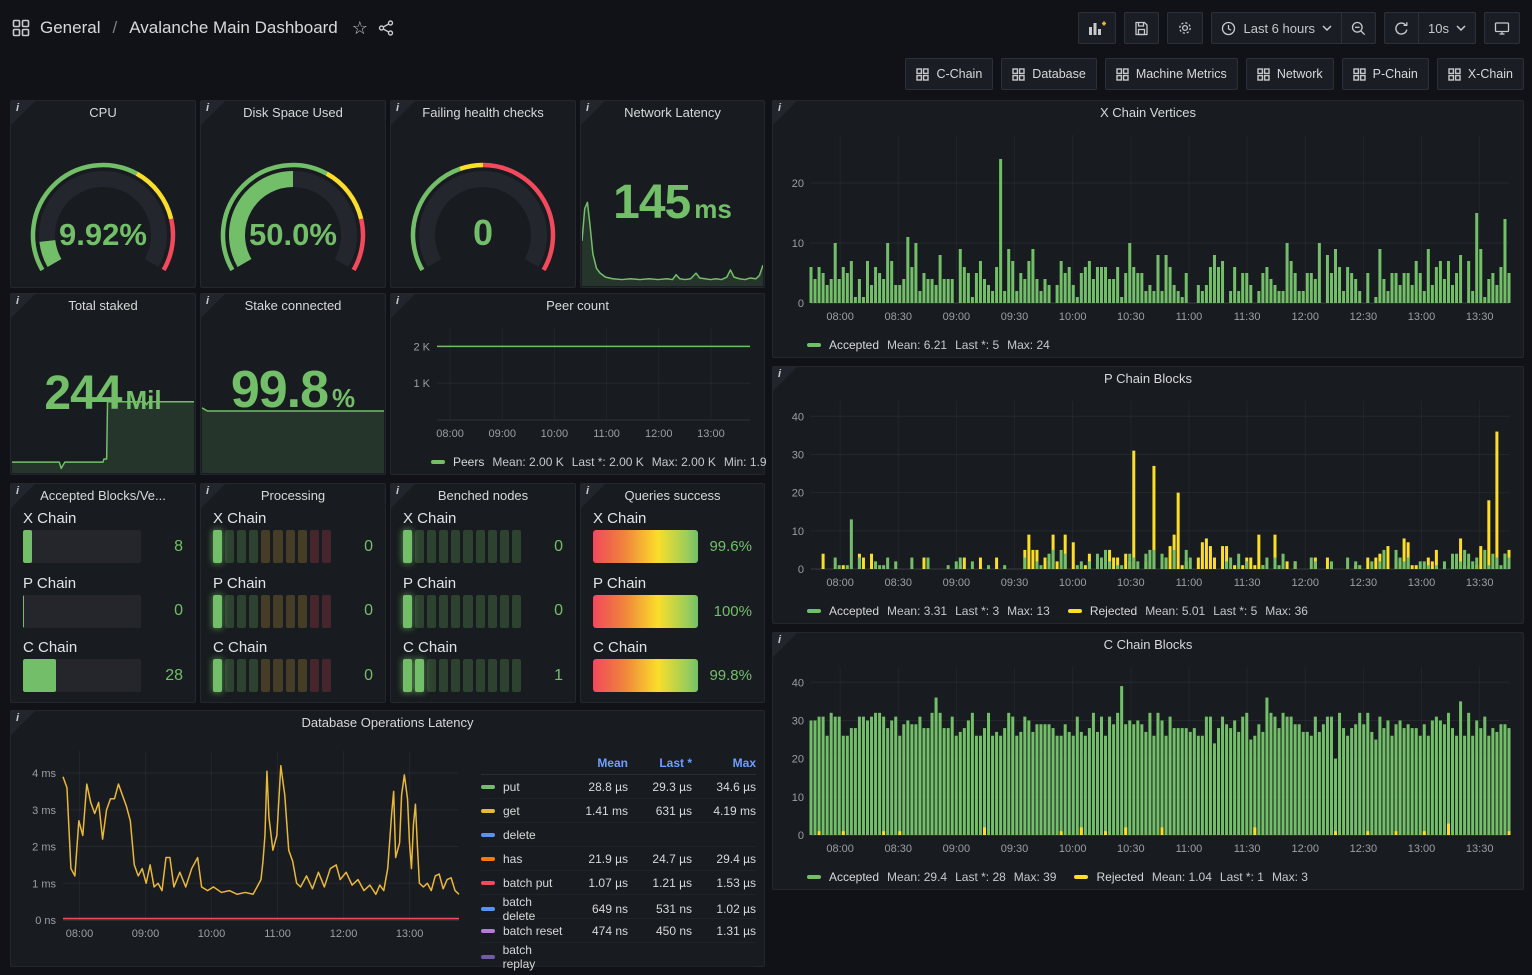 This screenshot has width=1532, height=975. I want to click on legend-item: Accepted Mean: 3.31 Last *: 3 Max: 13, so click(928, 611).